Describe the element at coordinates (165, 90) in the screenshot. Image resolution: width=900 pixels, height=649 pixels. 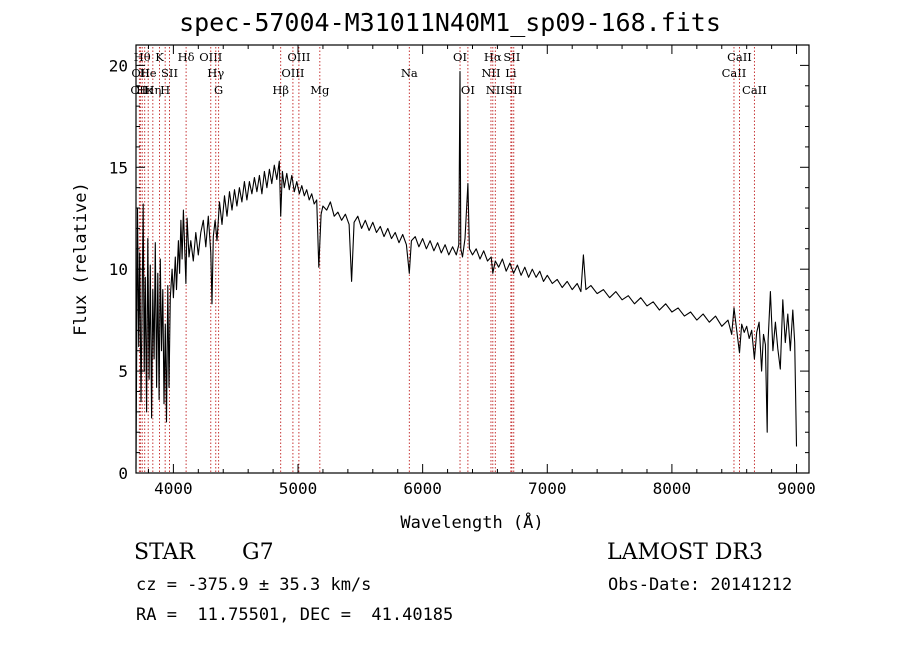
I see `spectral-line-label: H` at that location.